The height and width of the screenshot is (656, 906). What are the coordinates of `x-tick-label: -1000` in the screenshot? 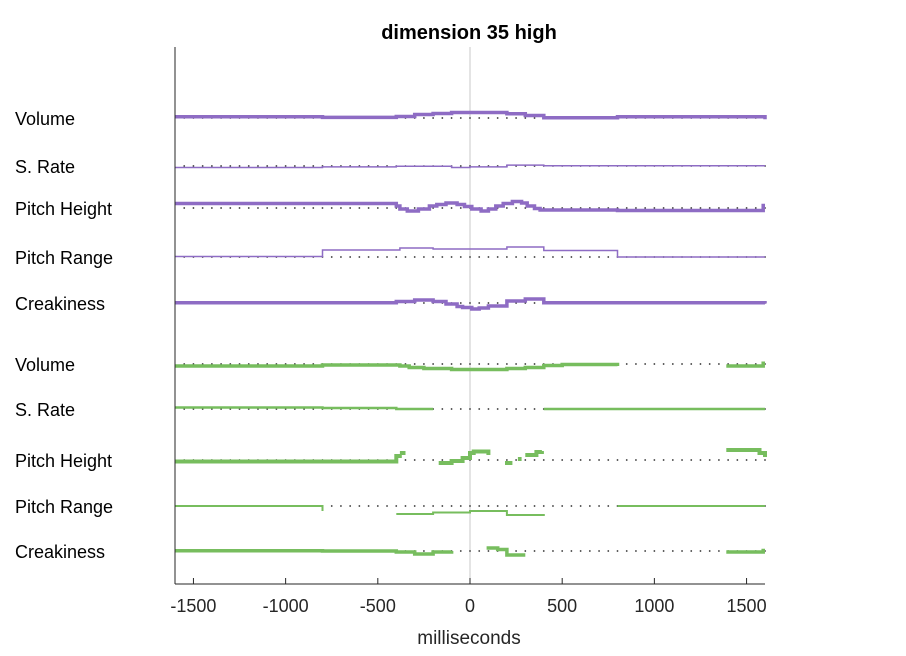 It's located at (286, 606).